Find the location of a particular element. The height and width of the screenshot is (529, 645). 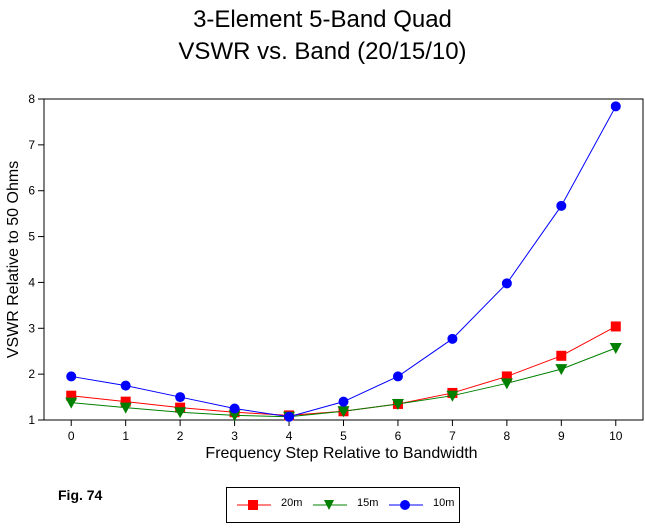

legend-swatch-10m is located at coordinates (406, 505).